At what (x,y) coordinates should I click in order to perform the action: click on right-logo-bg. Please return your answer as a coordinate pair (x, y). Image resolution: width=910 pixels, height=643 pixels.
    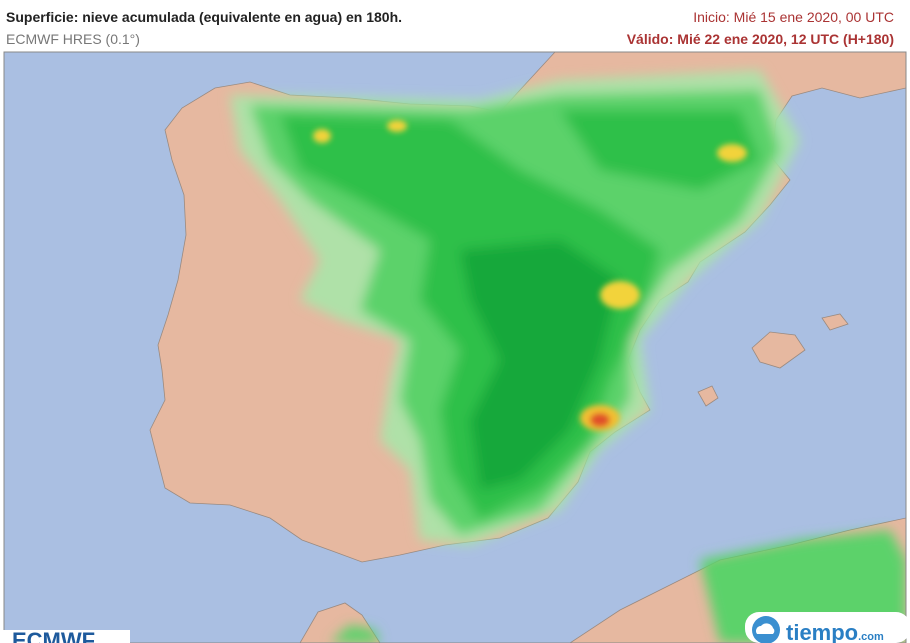
    Looking at the image, I should click on (827, 627).